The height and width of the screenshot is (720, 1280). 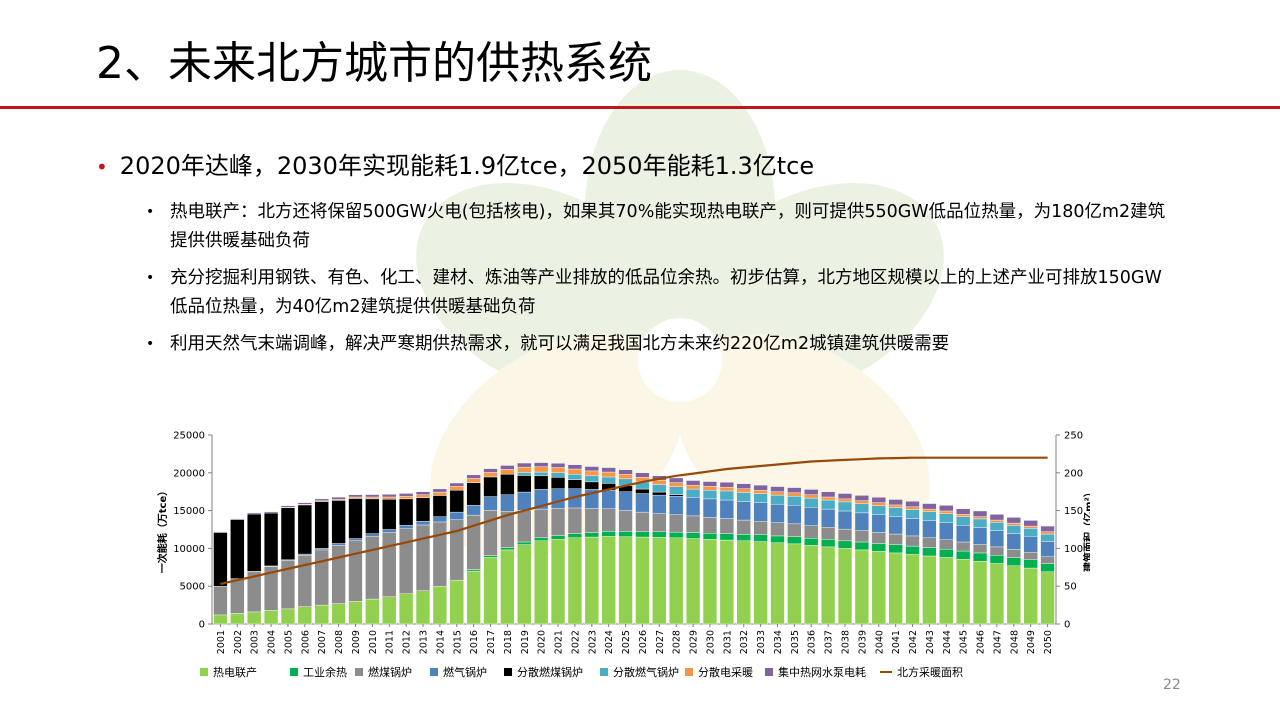 What do you see at coordinates (305, 642) in the screenshot?
I see `x-tick-label: 2006` at bounding box center [305, 642].